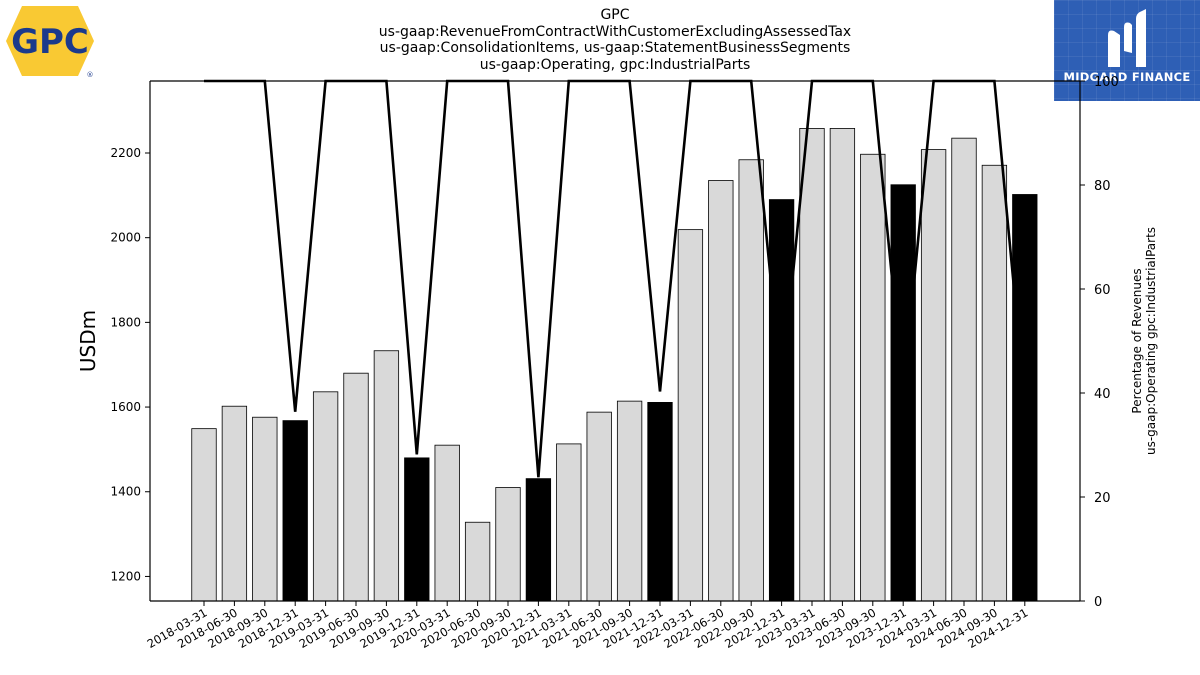 The width and height of the screenshot is (1200, 675). I want to click on y-tick-label: 1800, so click(125, 322).